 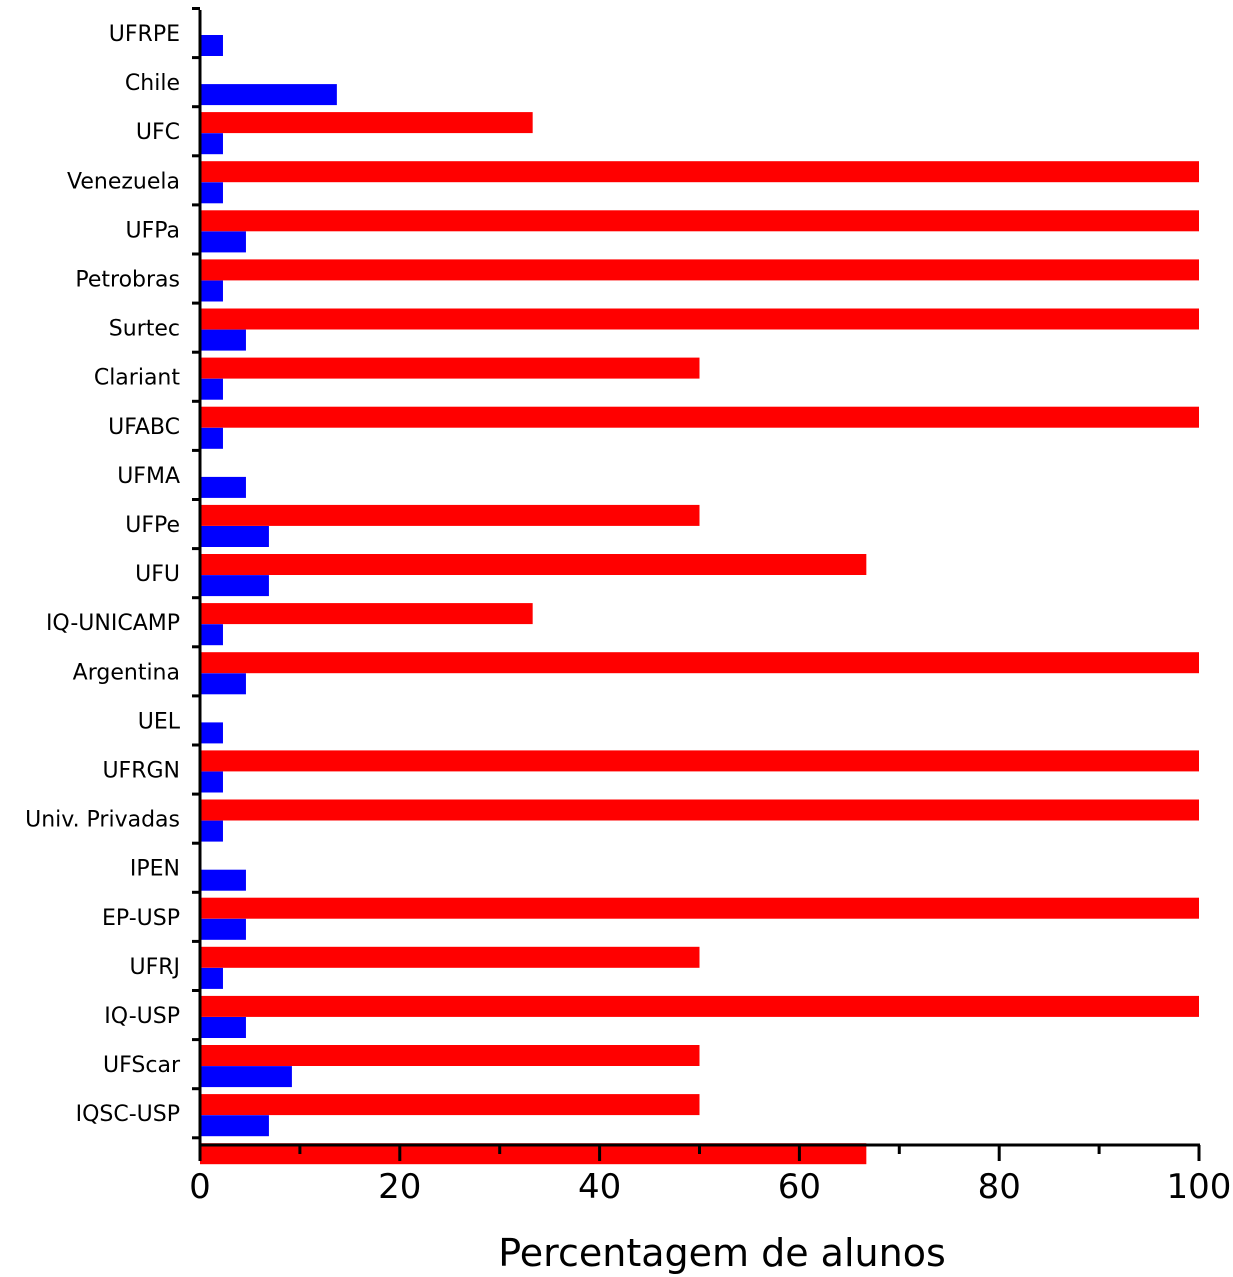 I want to click on category-label: Clariant, so click(x=137, y=378).